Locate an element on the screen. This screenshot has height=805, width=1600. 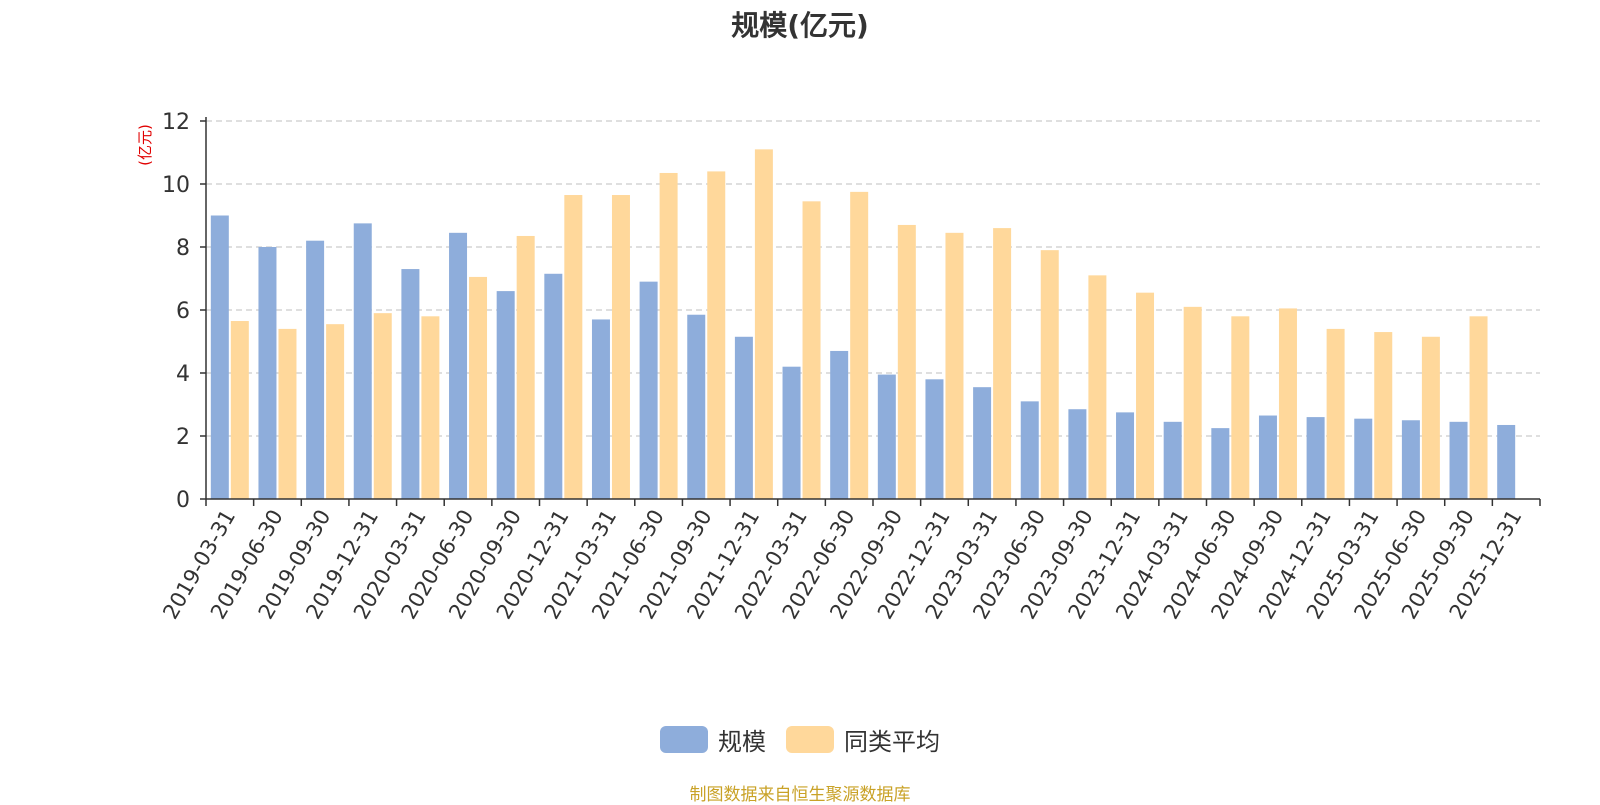
legend: 规模 同类平均 is located at coordinates (800, 739).